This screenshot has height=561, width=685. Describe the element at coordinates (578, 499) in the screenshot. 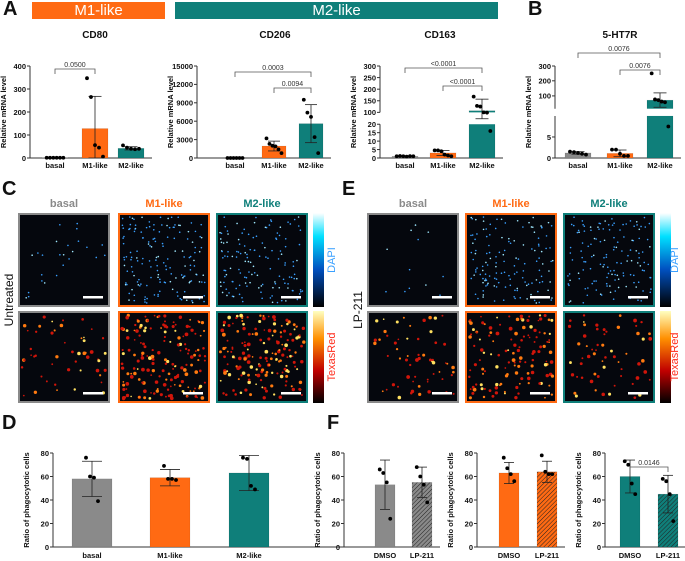

I see `y-axis-label: Ratio of phagocytotic cells` at that location.